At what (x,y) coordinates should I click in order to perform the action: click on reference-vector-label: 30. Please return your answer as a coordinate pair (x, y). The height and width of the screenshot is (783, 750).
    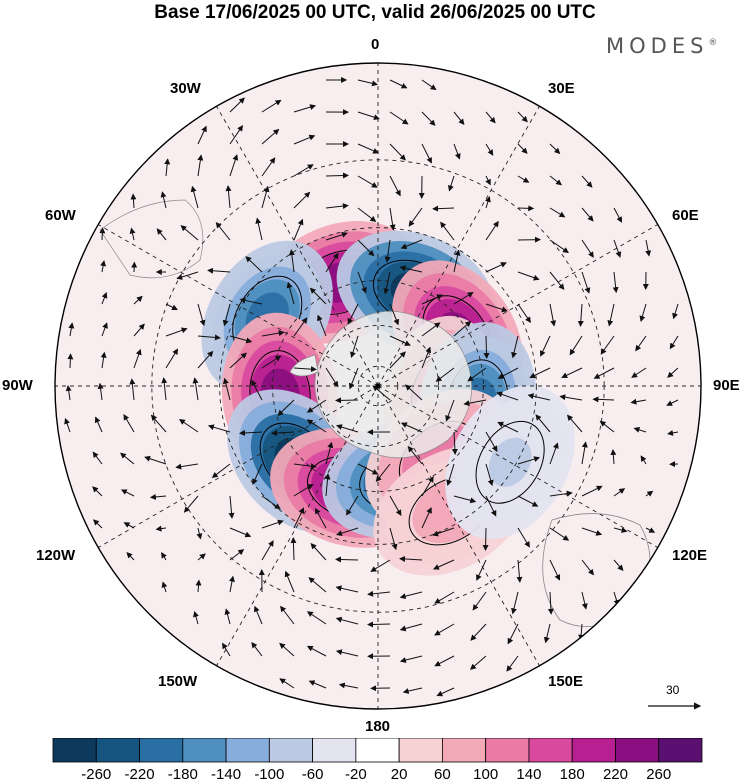
    Looking at the image, I should click on (673, 690).